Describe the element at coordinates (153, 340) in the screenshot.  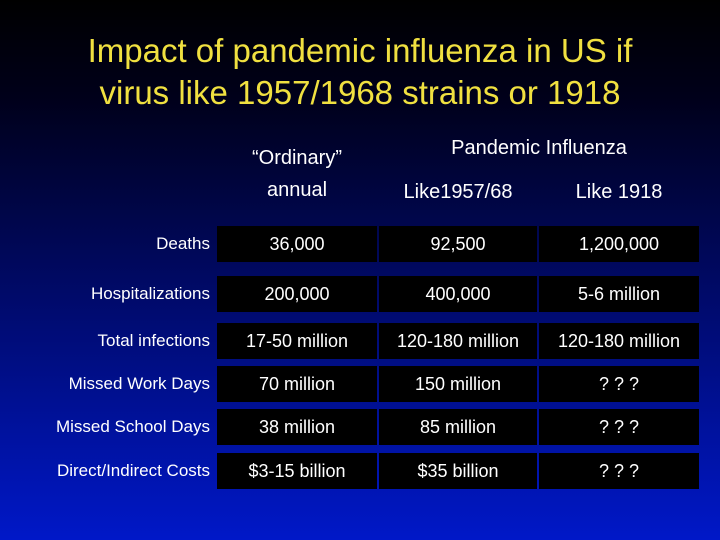
I see `row-label-total-infections: Total infections` at that location.